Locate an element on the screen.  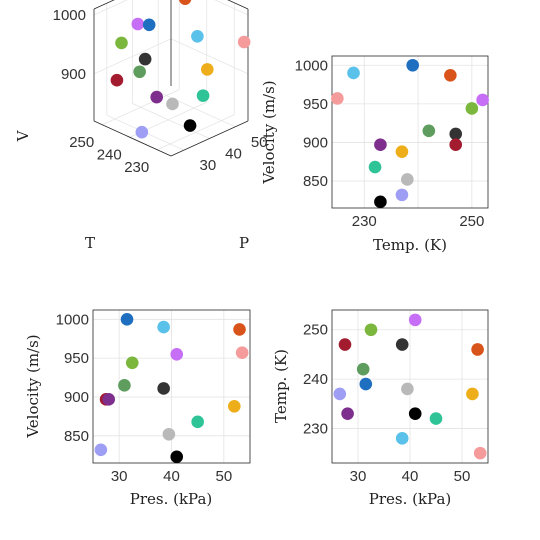
panel-3d-grid is located at coordinates (171, 75).